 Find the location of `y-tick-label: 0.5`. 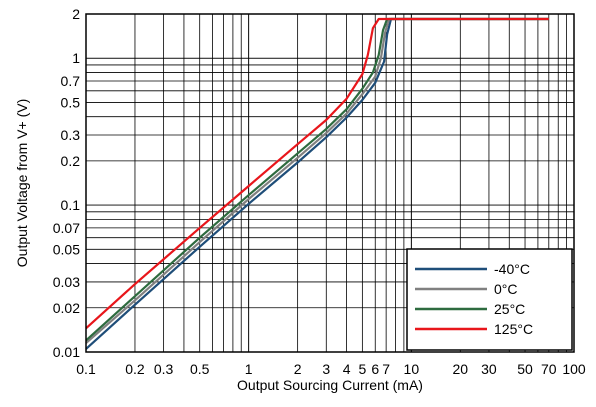

y-tick-label: 0.5 is located at coordinates (71, 102).